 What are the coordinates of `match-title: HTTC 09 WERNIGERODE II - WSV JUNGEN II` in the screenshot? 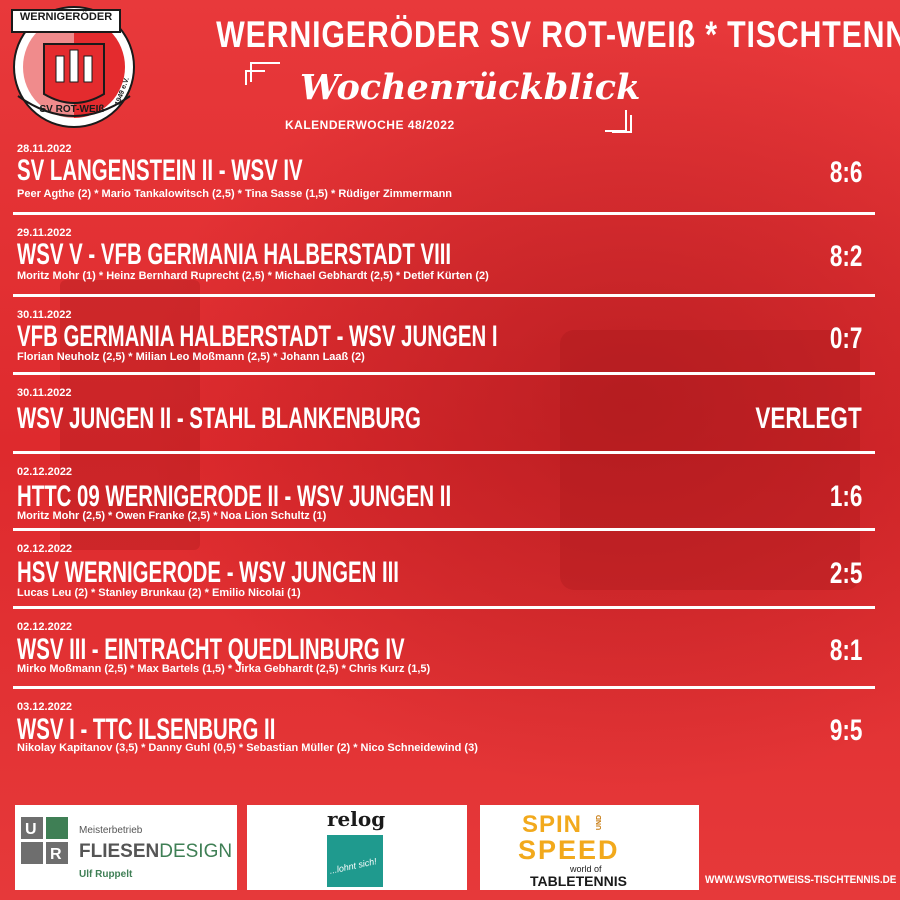 It's located at (234, 496).